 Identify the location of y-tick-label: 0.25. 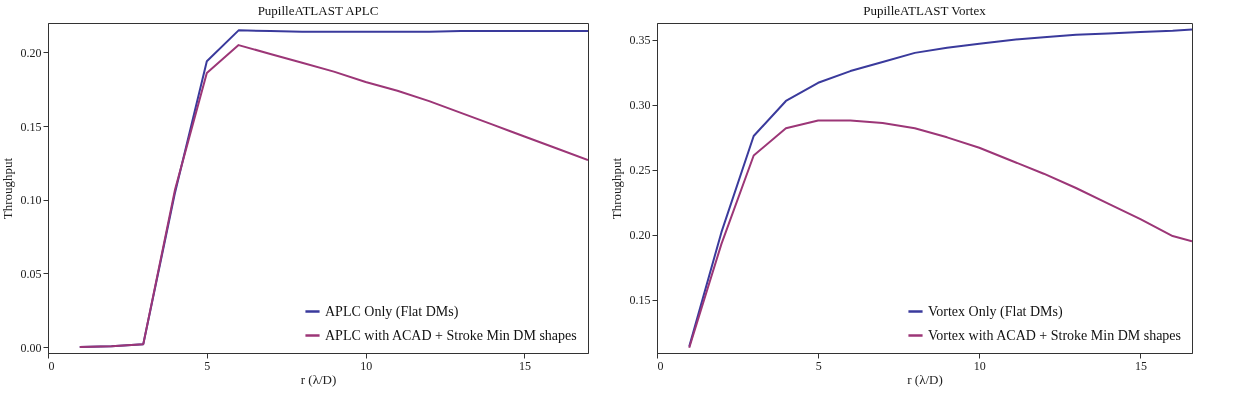
(640, 170).